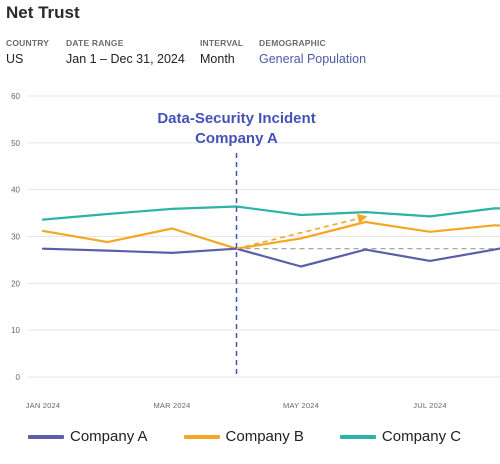 The image size is (500, 464). What do you see at coordinates (29, 52) in the screenshot?
I see `filter-country: COUNTRY US` at bounding box center [29, 52].